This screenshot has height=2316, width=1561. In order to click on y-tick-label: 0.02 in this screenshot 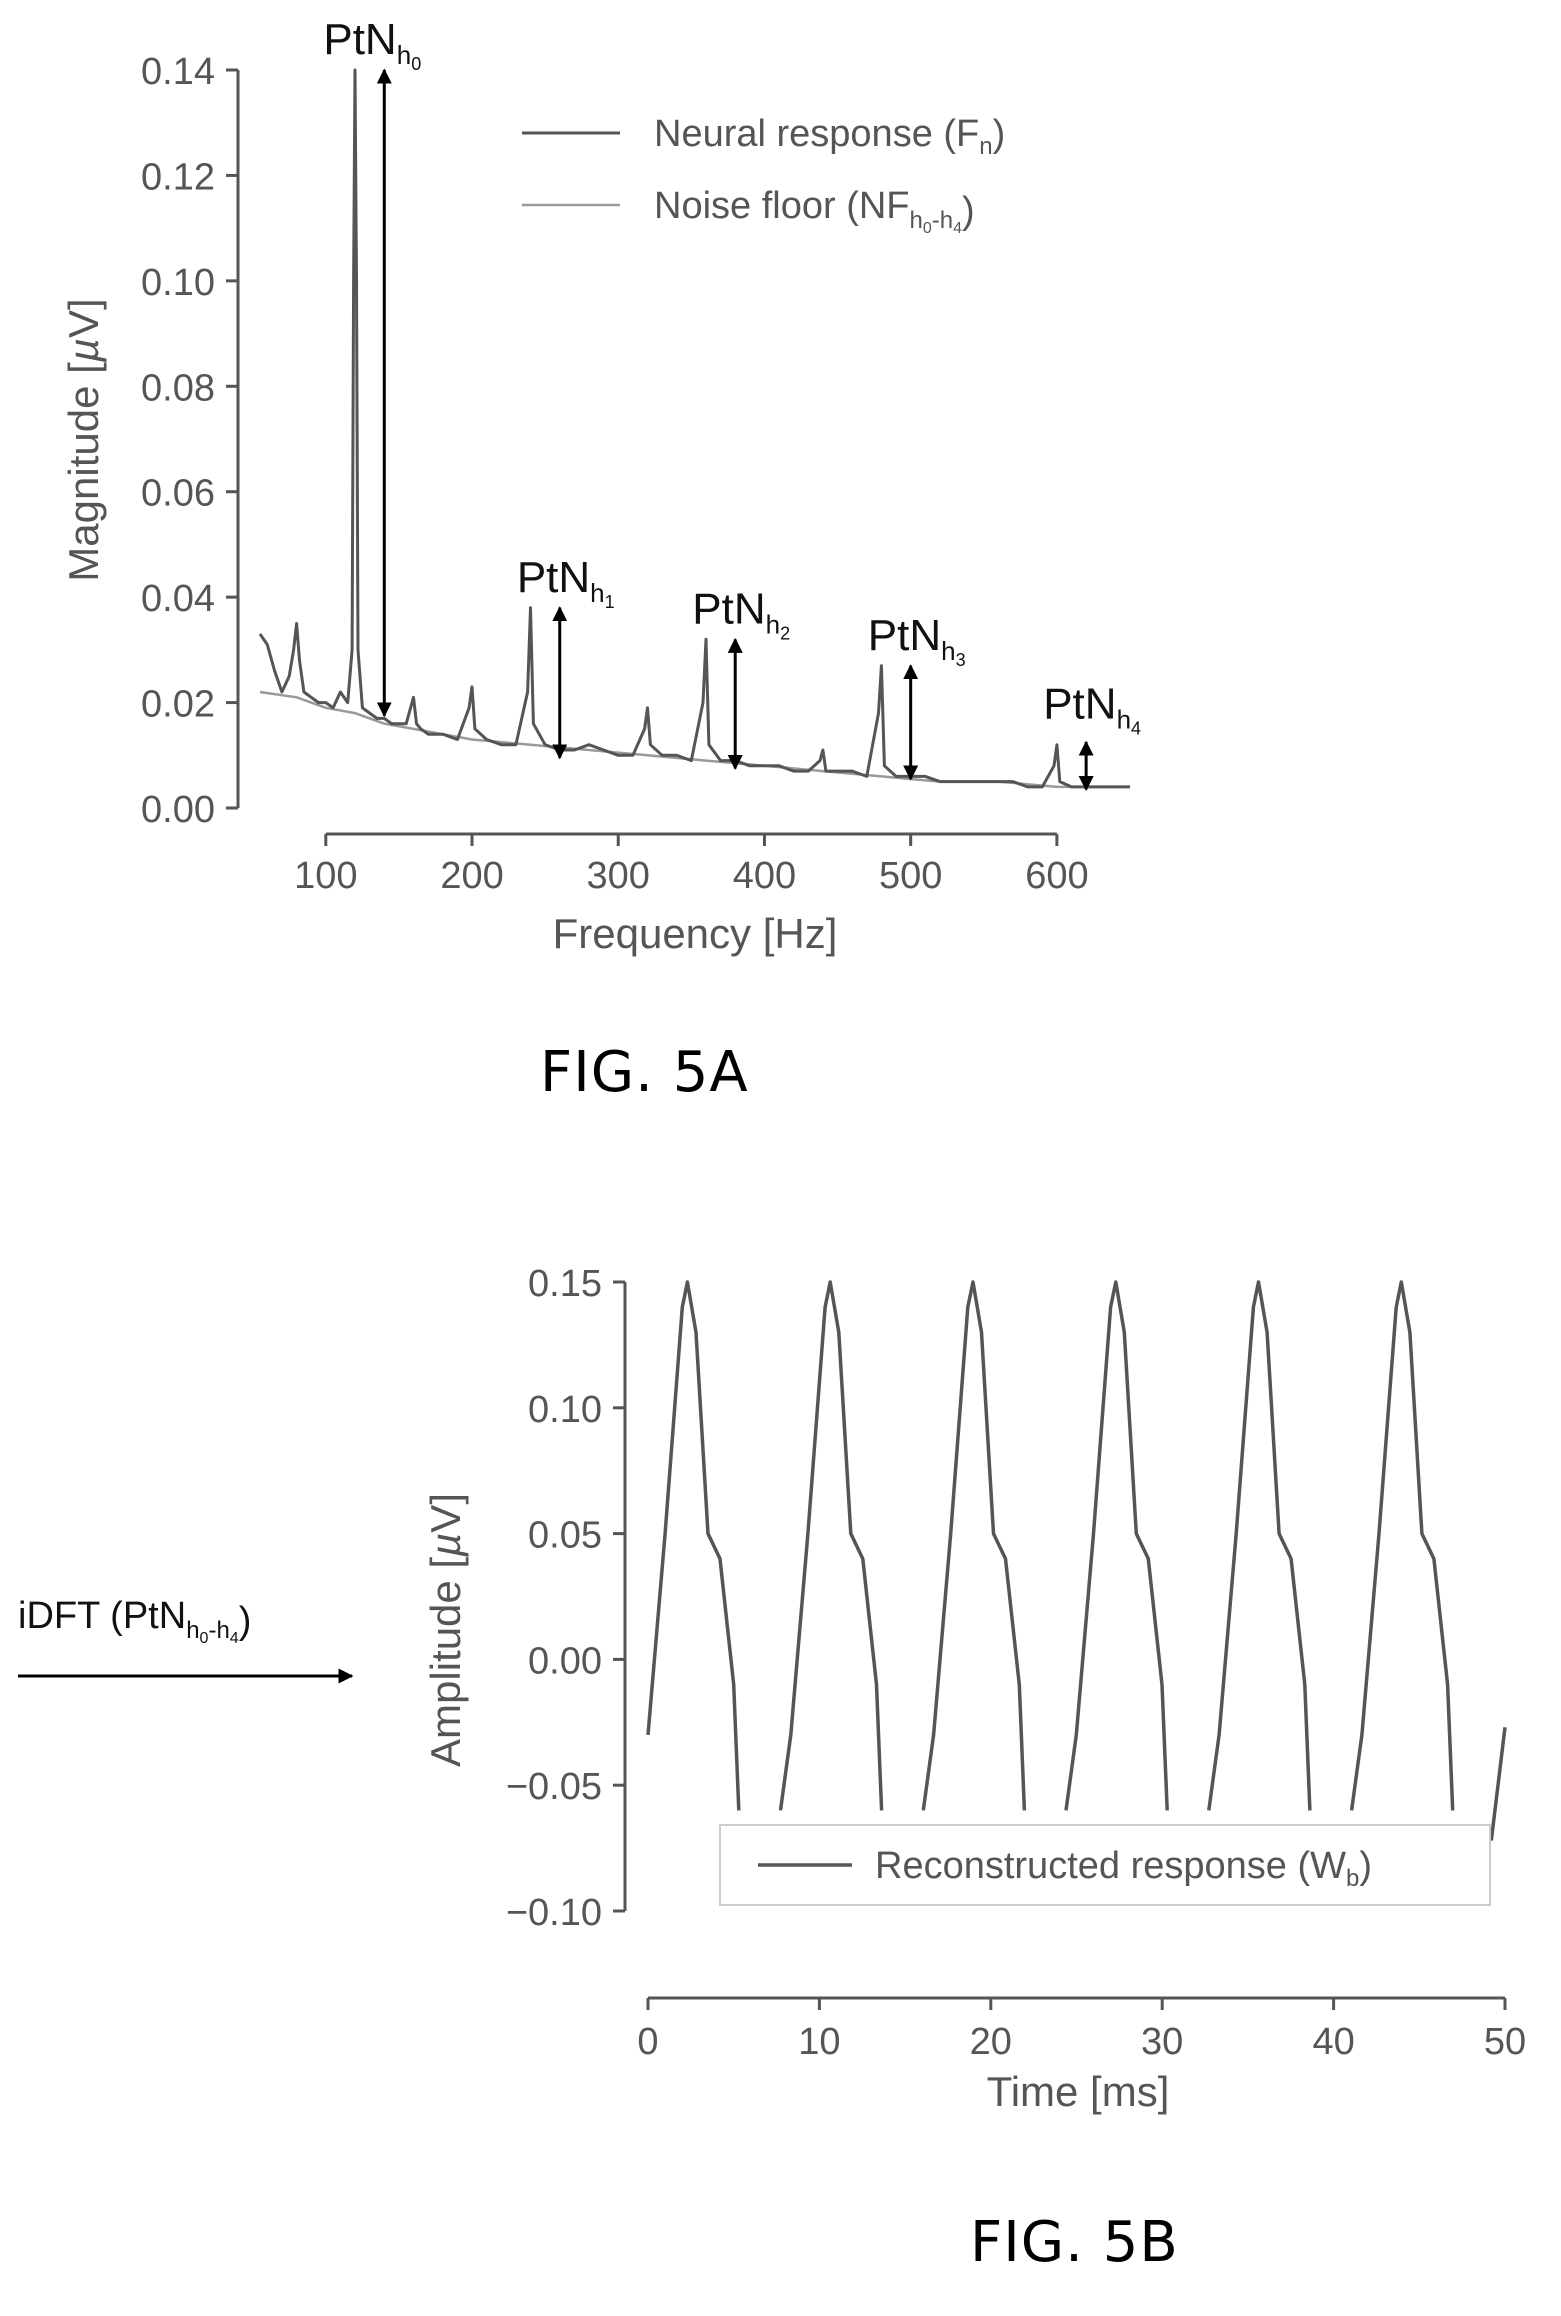, I will do `click(178, 705)`.